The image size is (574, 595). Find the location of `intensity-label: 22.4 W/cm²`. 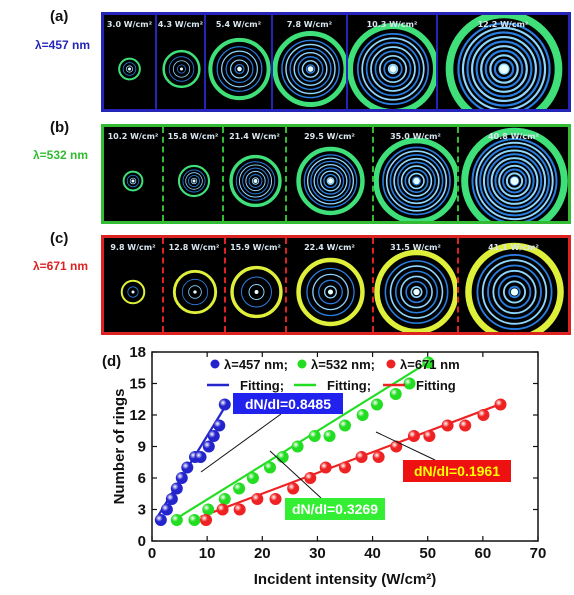

intensity-label: 22.4 W/cm² is located at coordinates (329, 247).